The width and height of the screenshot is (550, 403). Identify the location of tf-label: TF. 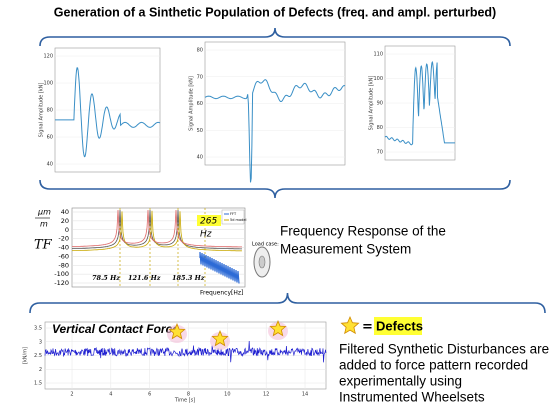
(43, 245).